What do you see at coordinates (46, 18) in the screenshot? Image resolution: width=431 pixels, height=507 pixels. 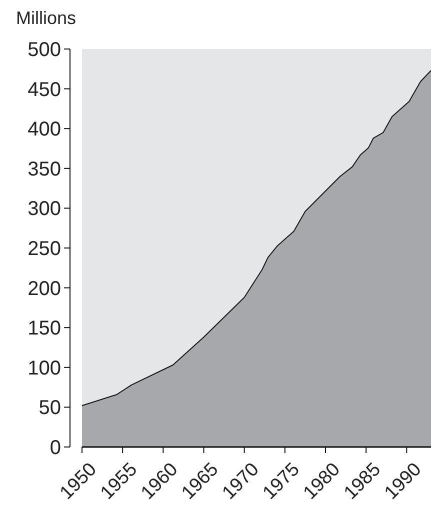 I see `y-axis-title: Millions` at bounding box center [46, 18].